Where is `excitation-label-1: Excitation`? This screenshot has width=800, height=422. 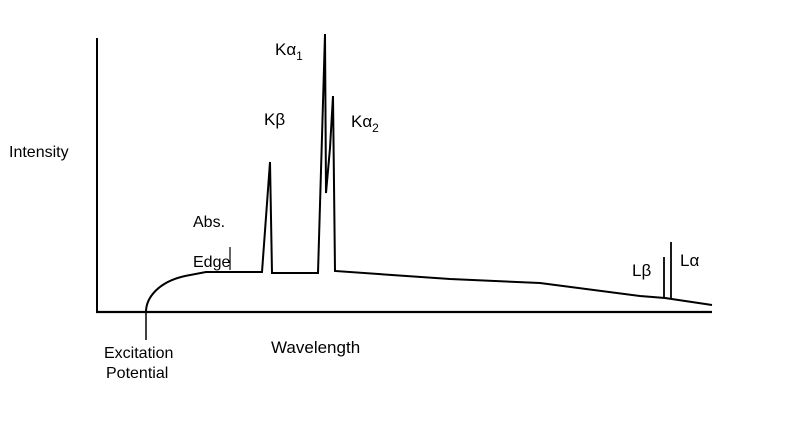 excitation-label-1: Excitation is located at coordinates (138, 353).